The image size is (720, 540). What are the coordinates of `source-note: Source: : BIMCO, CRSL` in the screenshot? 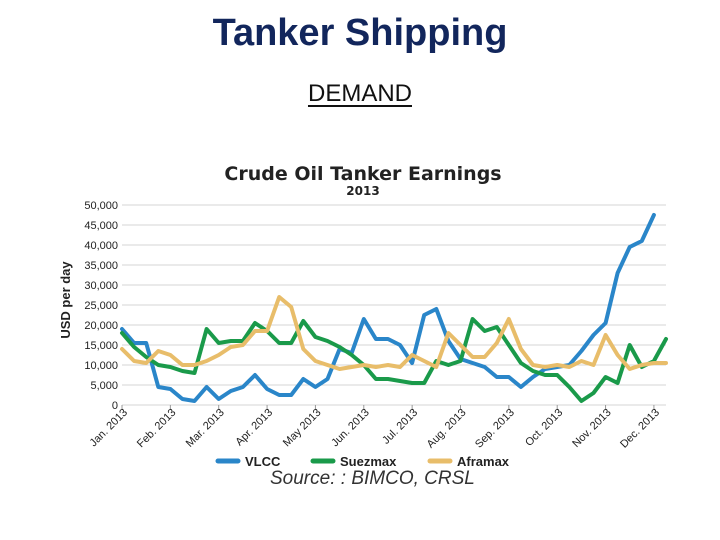 It's located at (372, 478).